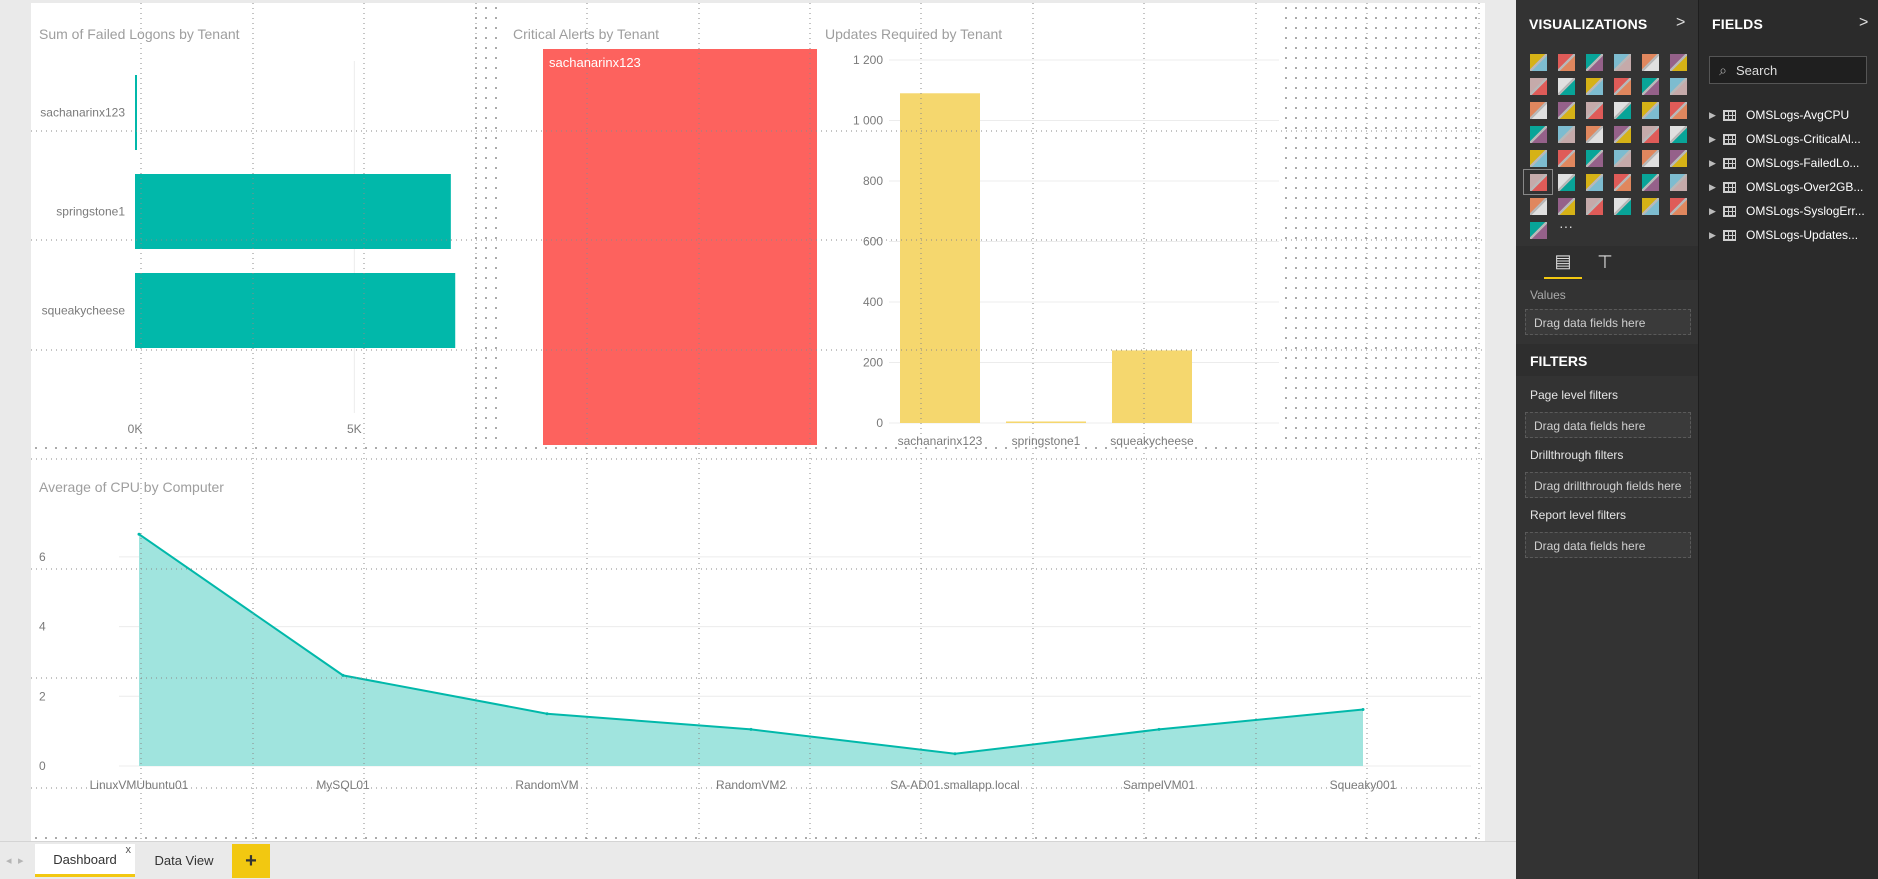 The height and width of the screenshot is (879, 1878). I want to click on 100-bar-icon, so click(1650, 62).